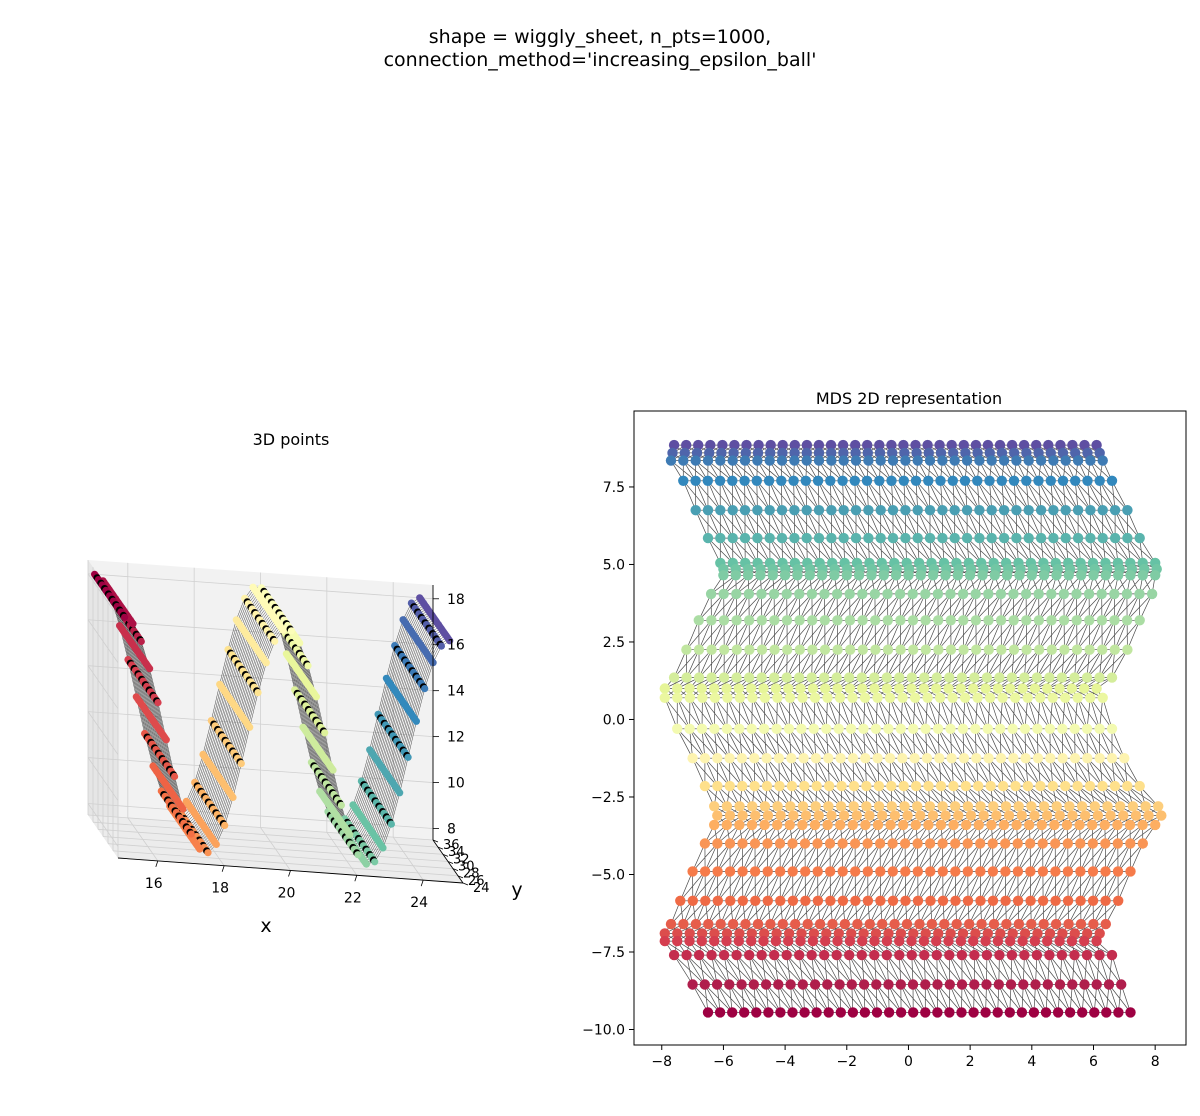  I want to click on plot2d-ytick-label: 0.0, so click(614, 720).